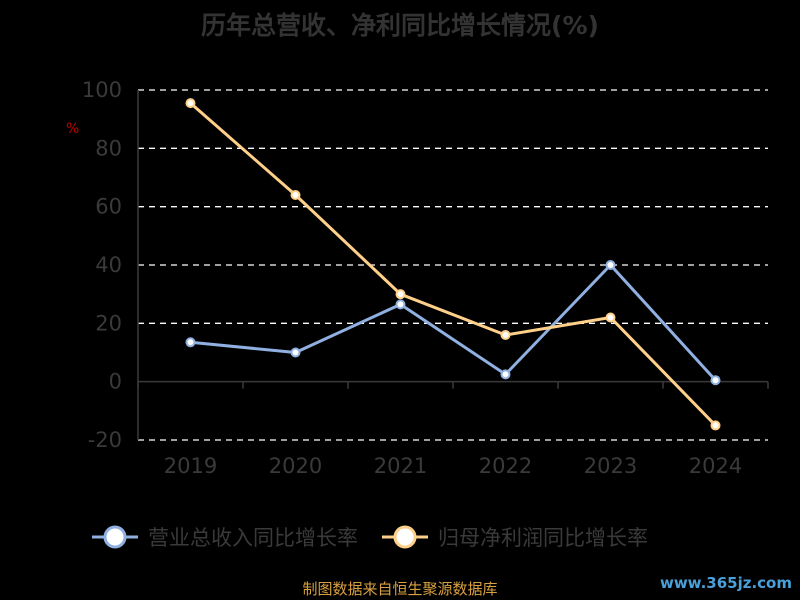 Image resolution: width=800 pixels, height=600 pixels. Describe the element at coordinates (73, 129) in the screenshot. I see `y-axis-unit-label: %` at that location.